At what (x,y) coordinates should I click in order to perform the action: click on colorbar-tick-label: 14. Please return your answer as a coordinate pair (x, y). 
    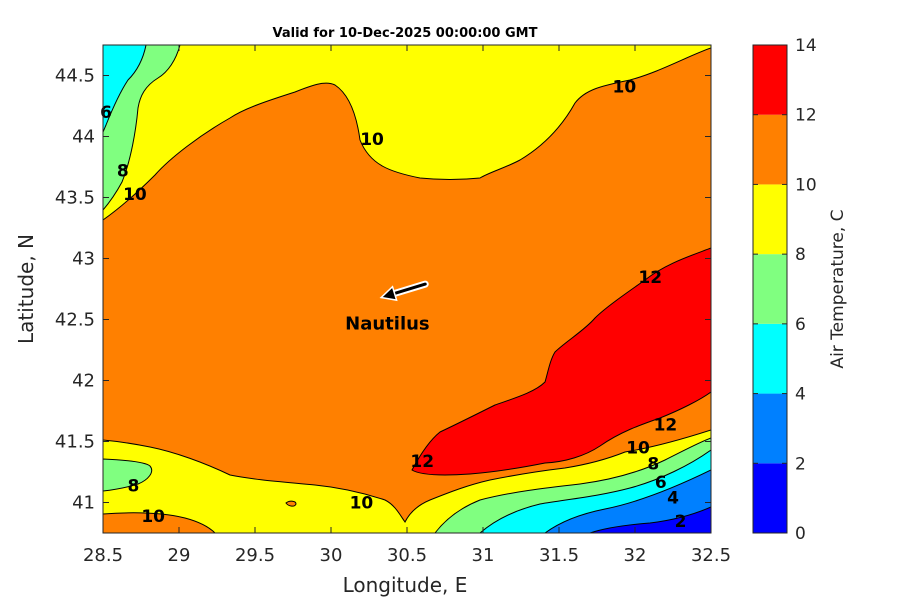
    Looking at the image, I should click on (806, 46).